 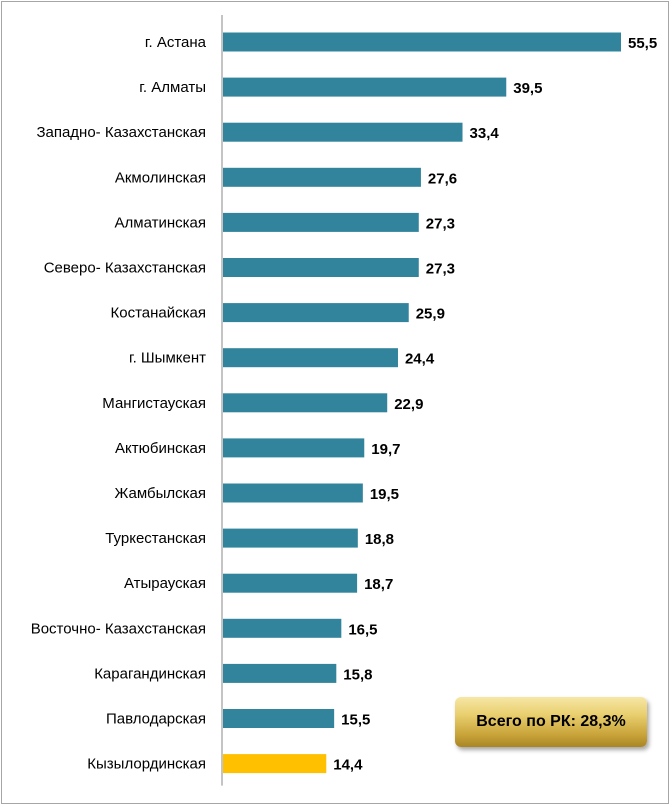 I want to click on category-label: Северо- Казахстанская, so click(x=125, y=268).